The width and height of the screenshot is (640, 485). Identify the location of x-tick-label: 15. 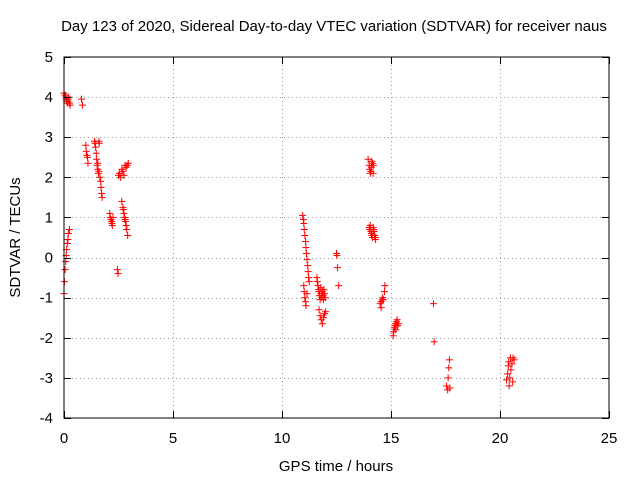
(391, 438).